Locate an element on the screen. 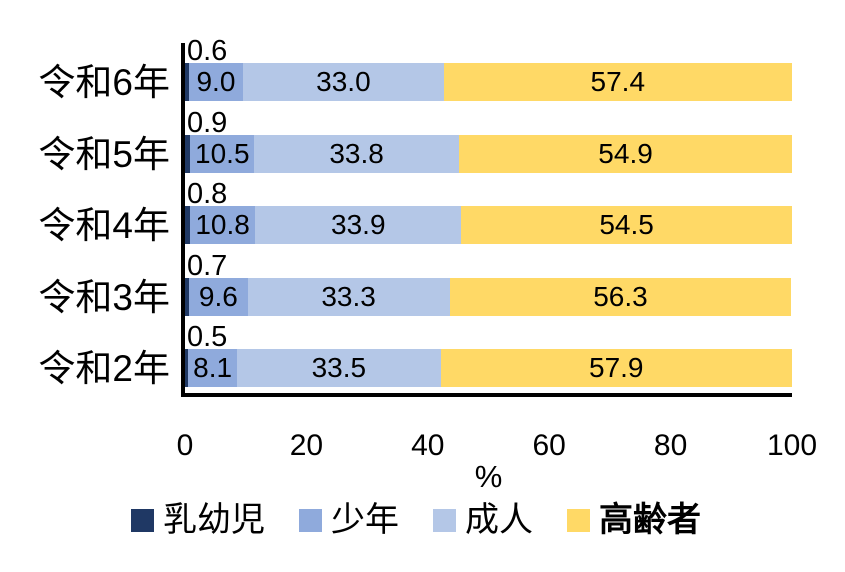 The image size is (845, 572). legend-swatch-adults is located at coordinates (444, 520).